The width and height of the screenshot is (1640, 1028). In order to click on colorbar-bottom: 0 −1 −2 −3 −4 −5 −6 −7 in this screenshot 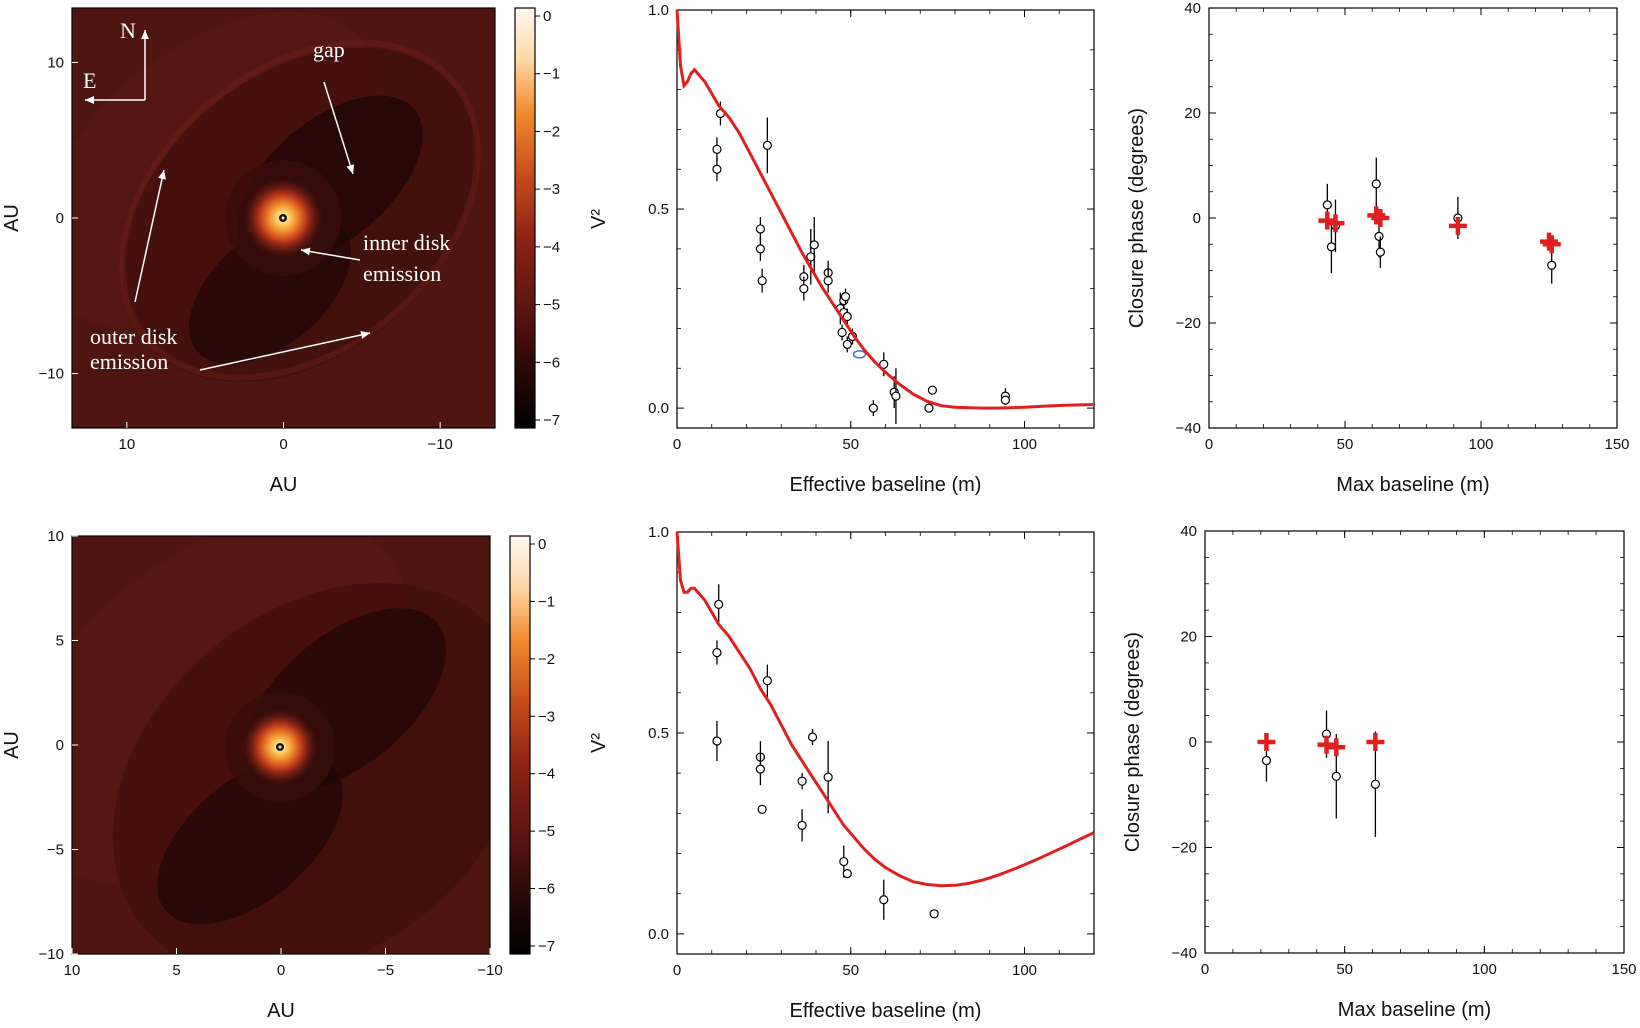, I will do `click(532, 745)`.